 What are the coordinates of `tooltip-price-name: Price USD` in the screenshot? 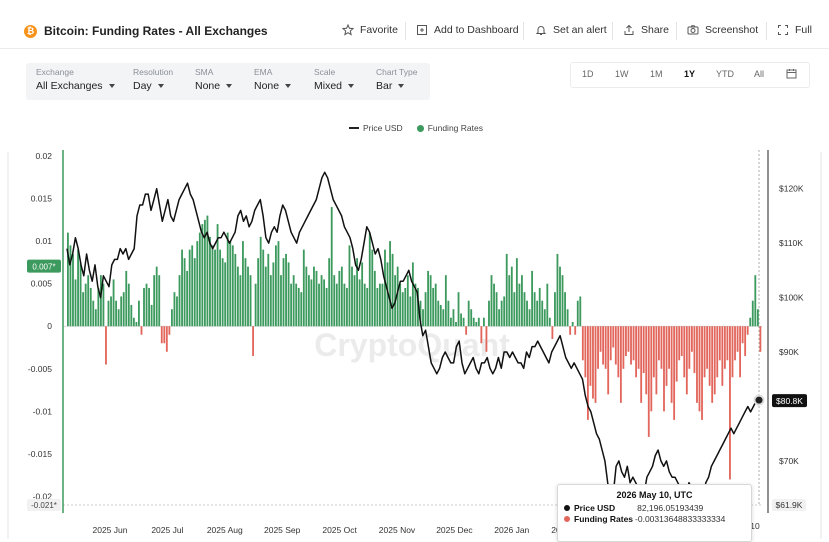 It's located at (595, 508).